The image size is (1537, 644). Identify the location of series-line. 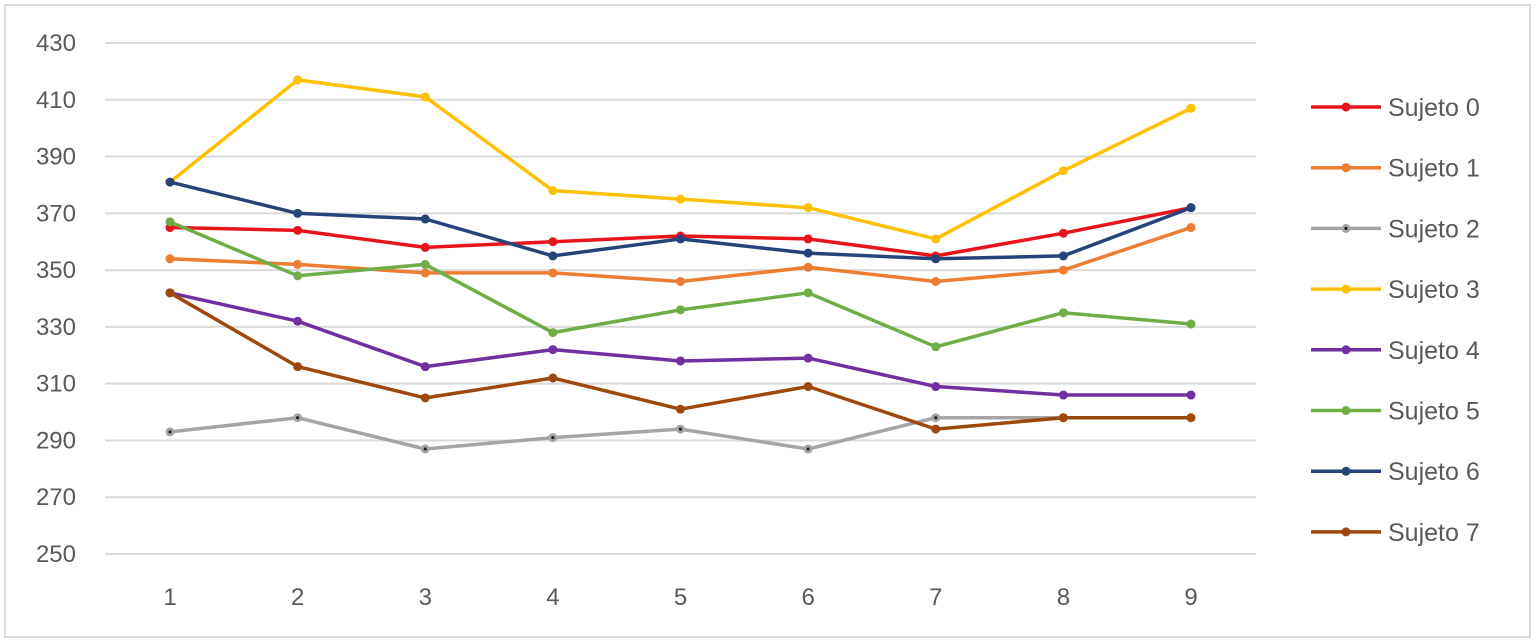
(680, 220).